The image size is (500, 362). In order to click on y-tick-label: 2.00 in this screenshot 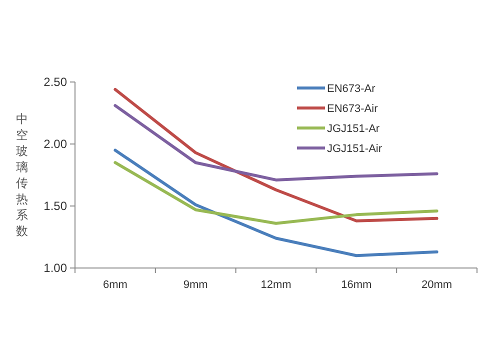, I will do `click(56, 144)`.